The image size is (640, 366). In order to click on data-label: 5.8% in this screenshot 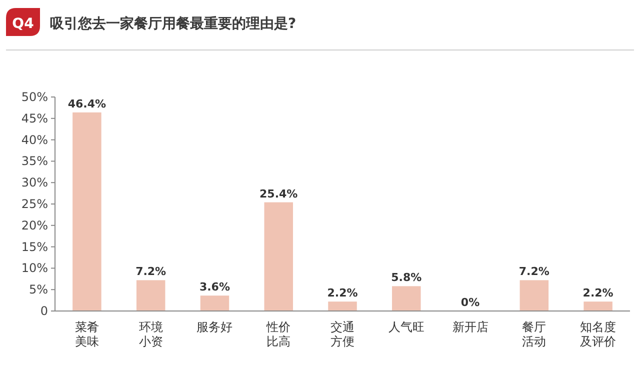, I will do `click(406, 277)`.